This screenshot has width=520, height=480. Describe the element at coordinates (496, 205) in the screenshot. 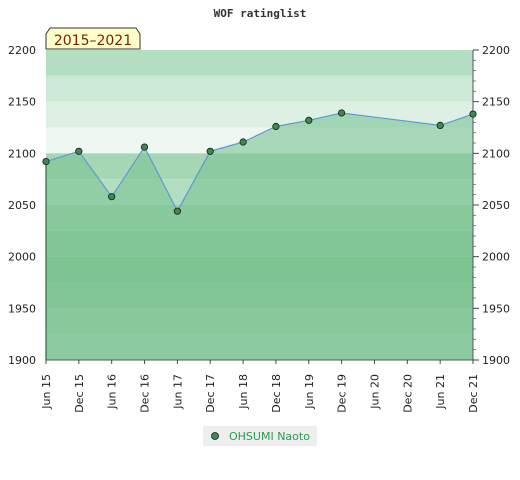

I see `y-tick-label-right: 2050` at that location.